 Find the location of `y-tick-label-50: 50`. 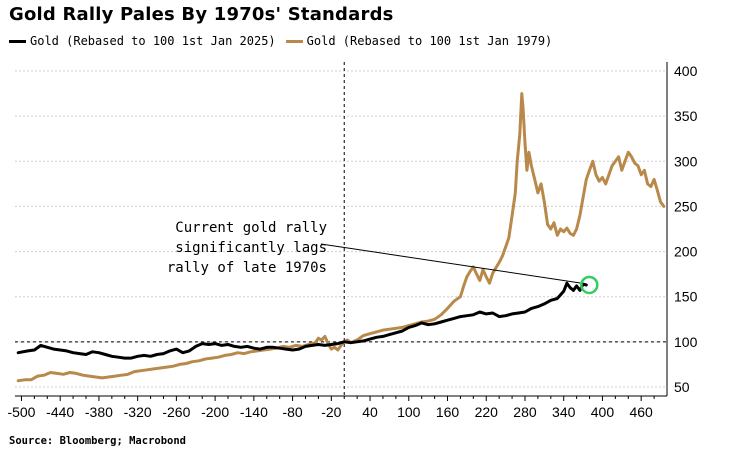

y-tick-label-50: 50 is located at coordinates (682, 387).